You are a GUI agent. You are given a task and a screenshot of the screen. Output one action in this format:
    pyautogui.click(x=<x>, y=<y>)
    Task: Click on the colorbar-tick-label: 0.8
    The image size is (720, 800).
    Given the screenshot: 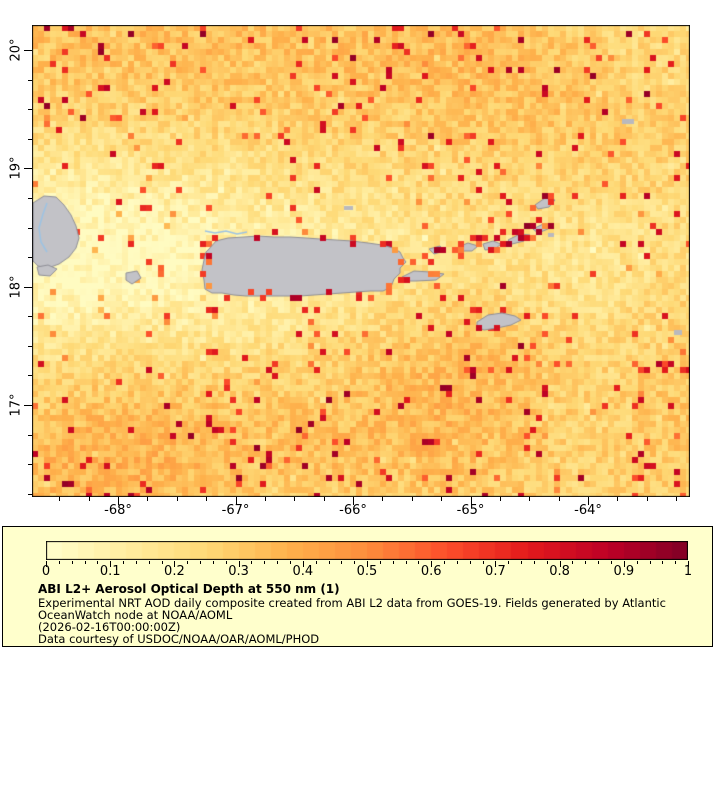 What is the action you would take?
    pyautogui.click(x=559, y=571)
    